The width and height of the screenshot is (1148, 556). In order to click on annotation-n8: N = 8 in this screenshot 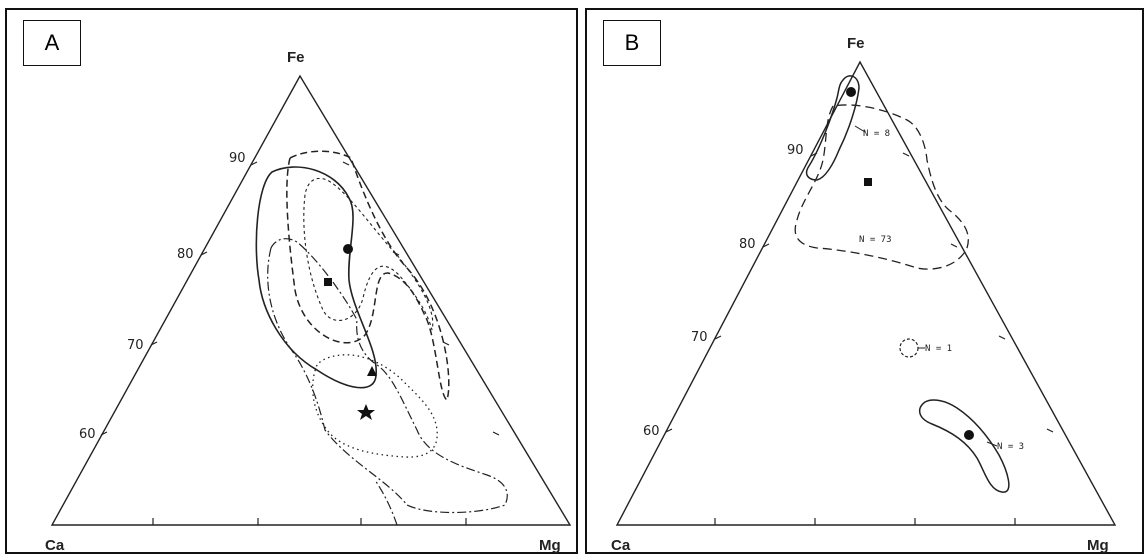, I will do `click(876, 134)`.